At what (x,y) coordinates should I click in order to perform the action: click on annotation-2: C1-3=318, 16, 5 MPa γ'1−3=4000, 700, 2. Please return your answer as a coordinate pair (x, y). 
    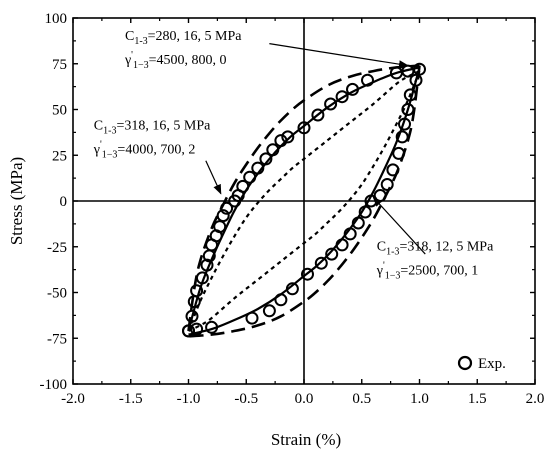
    Looking at the image, I should click on (157, 157).